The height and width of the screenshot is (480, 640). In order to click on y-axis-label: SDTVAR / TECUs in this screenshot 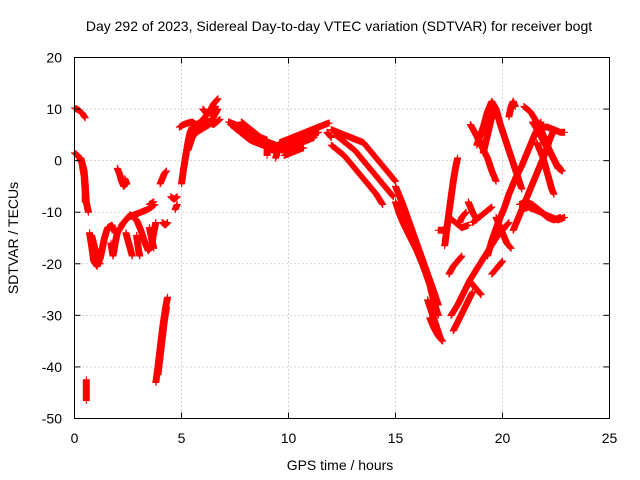, I will do `click(13, 238)`.